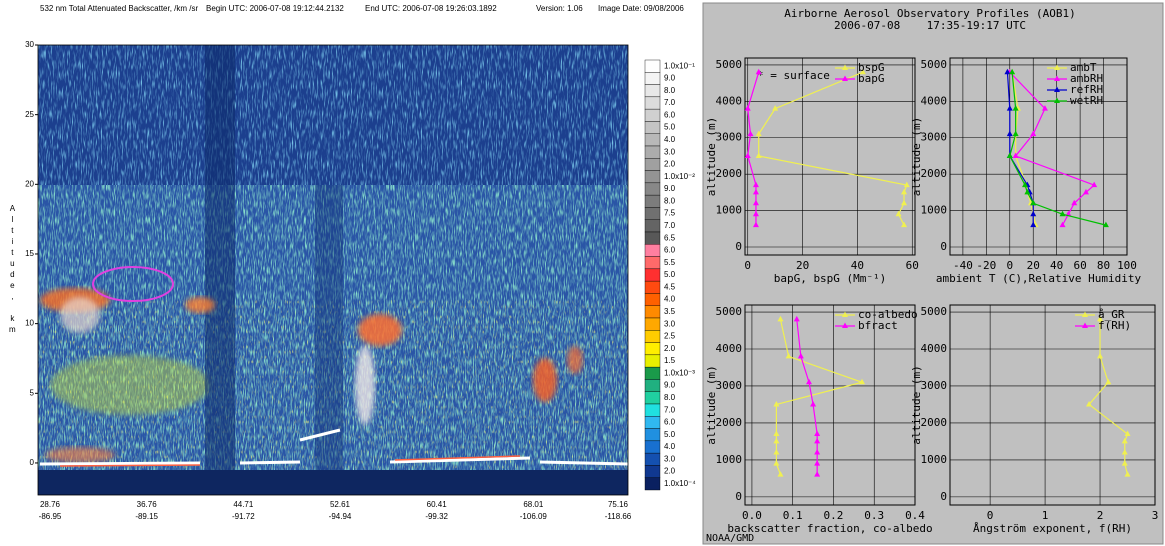 Image resolution: width=1165 pixels, height=546 pixels. I want to click on header-text: Begin UTC: 2006-07-08 19:12:44.2132, so click(275, 8).